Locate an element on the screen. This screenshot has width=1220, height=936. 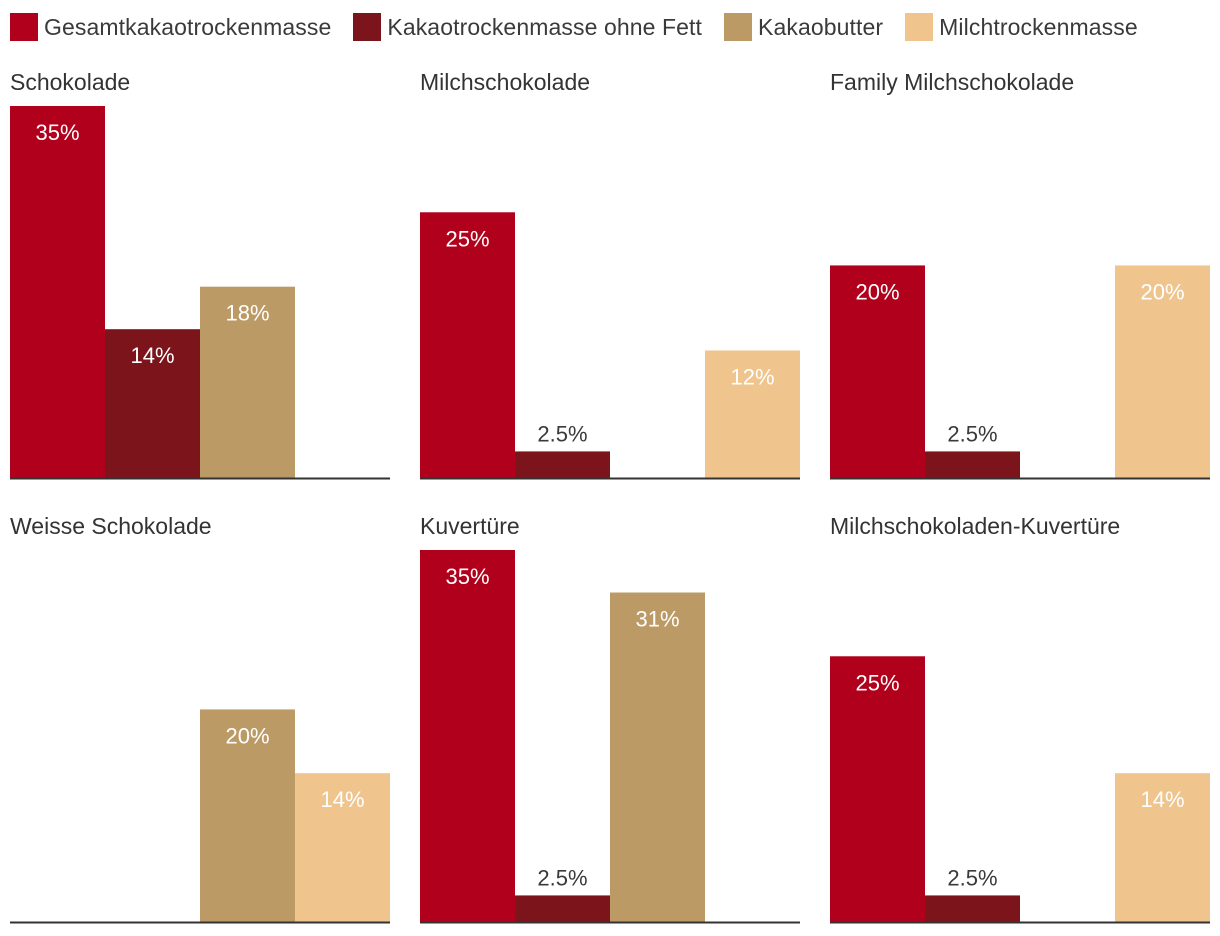
legend-item-milchtrockenmasse: Milchtrockenmasse is located at coordinates (1021, 27).